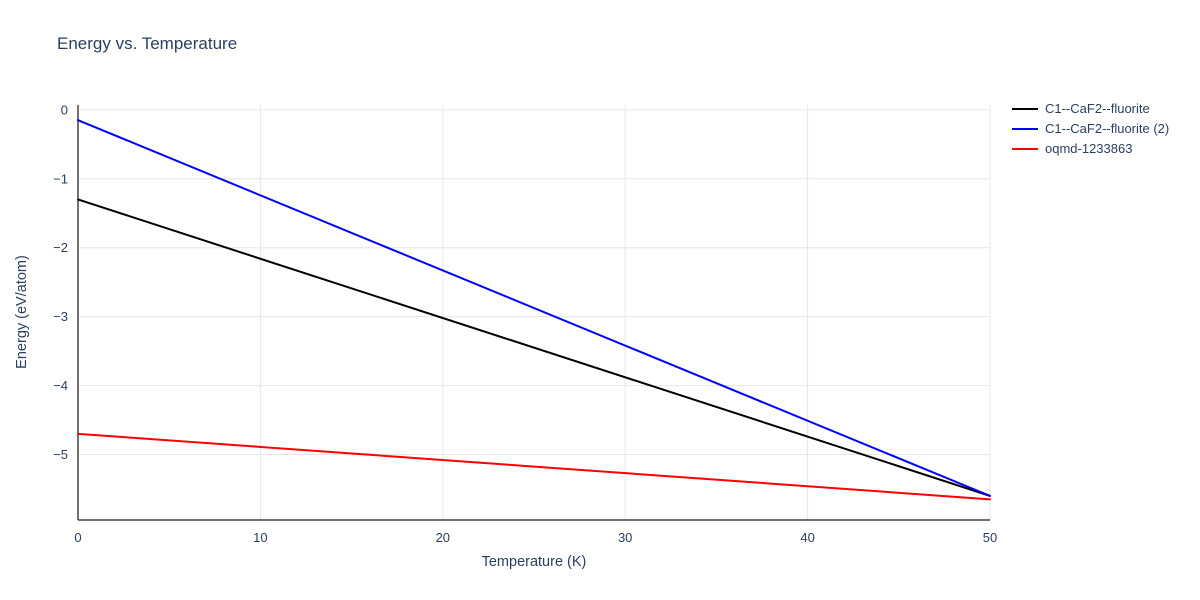 This screenshot has width=1200, height=600. I want to click on legend-label: C1--CaF2--fluorite, so click(1097, 108).